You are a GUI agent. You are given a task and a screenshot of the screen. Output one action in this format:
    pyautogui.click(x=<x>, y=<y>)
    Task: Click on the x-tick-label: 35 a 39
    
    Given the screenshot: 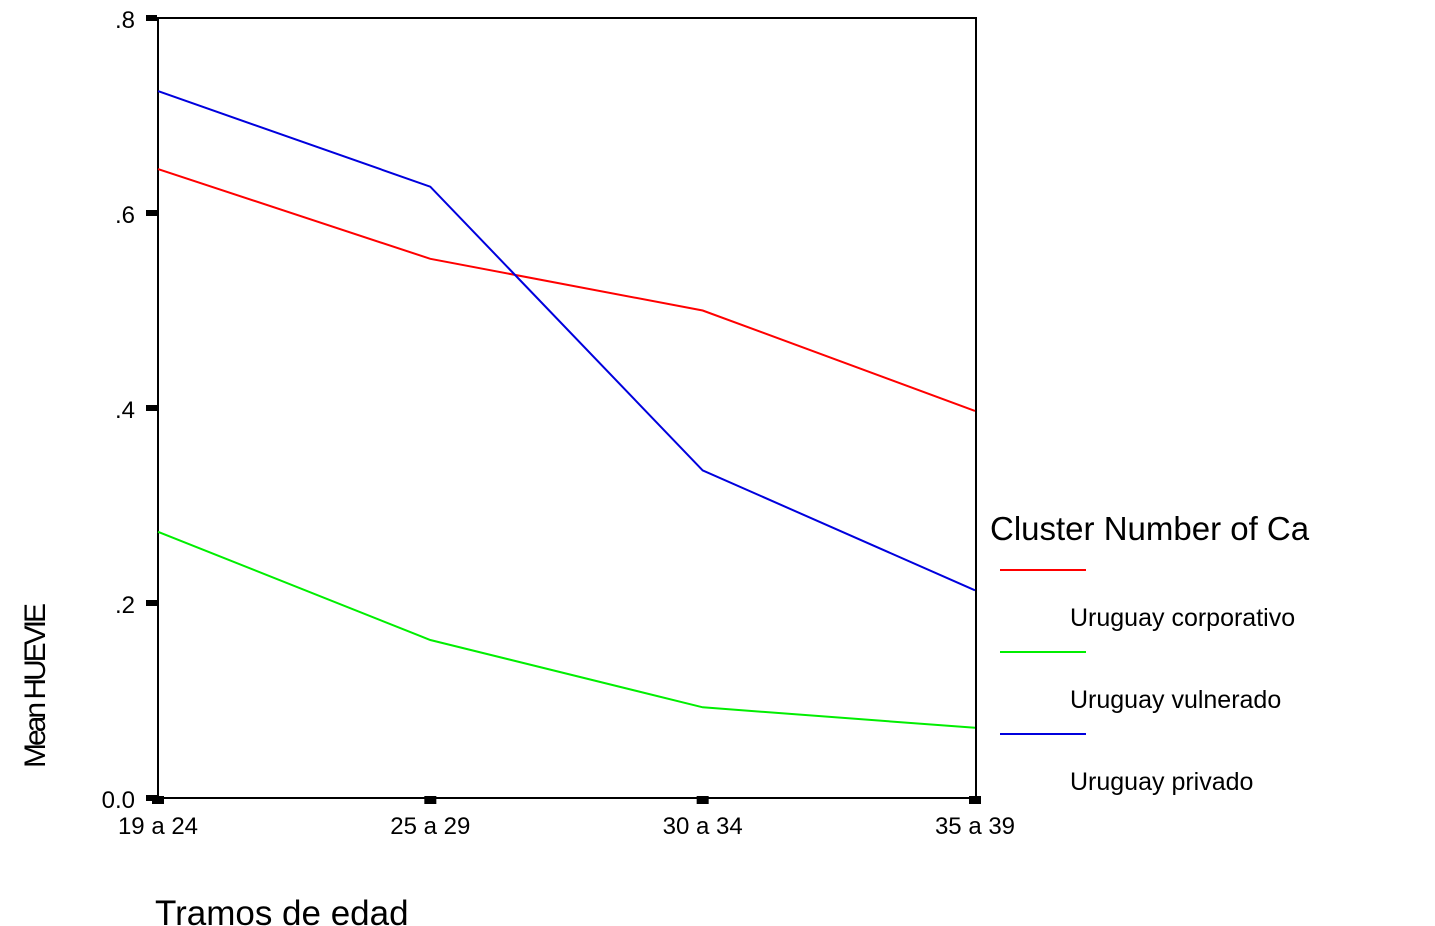 What is the action you would take?
    pyautogui.click(x=975, y=826)
    